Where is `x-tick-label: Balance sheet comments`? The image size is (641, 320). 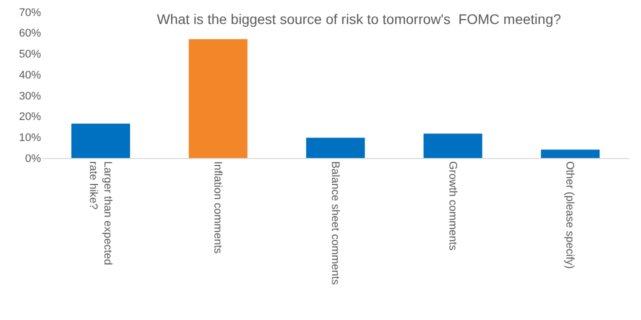 x-tick-label: Balance sheet comments is located at coordinates (334, 223).